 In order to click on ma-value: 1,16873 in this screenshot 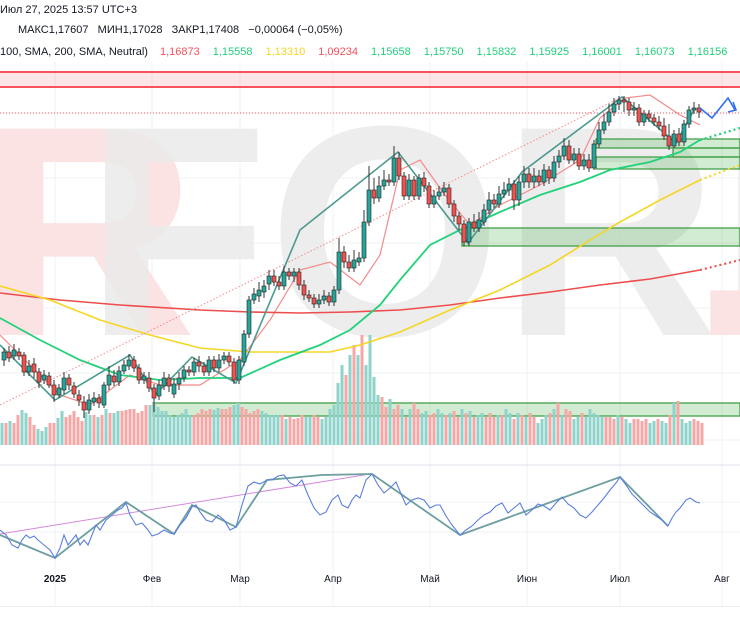, I will do `click(179, 52)`.